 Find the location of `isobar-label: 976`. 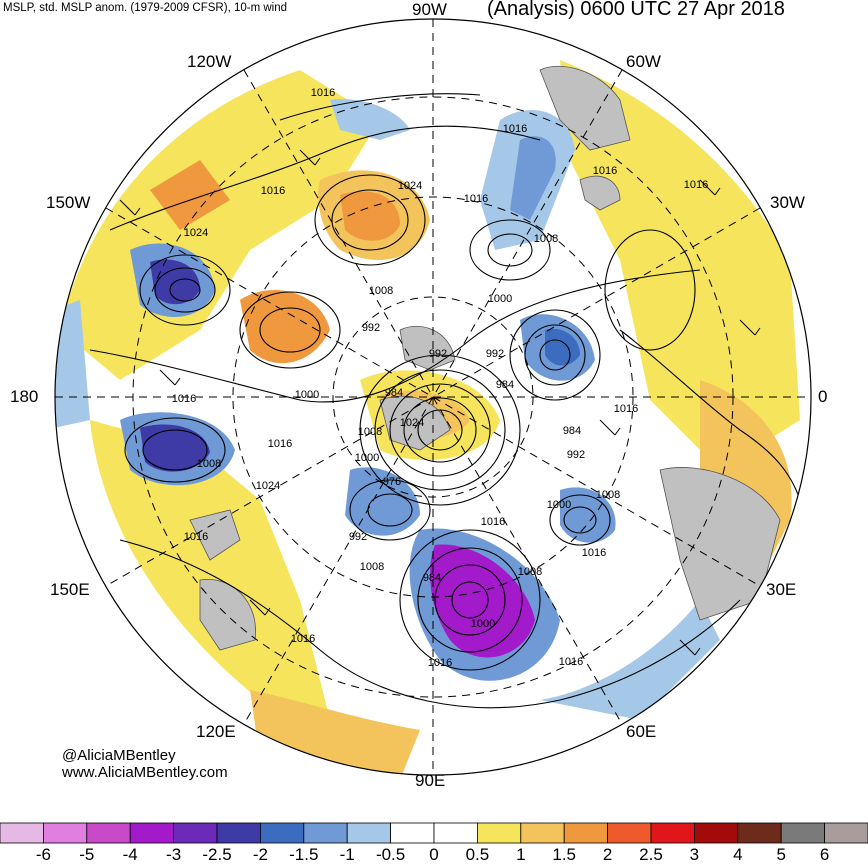

isobar-label: 976 is located at coordinates (392, 482).